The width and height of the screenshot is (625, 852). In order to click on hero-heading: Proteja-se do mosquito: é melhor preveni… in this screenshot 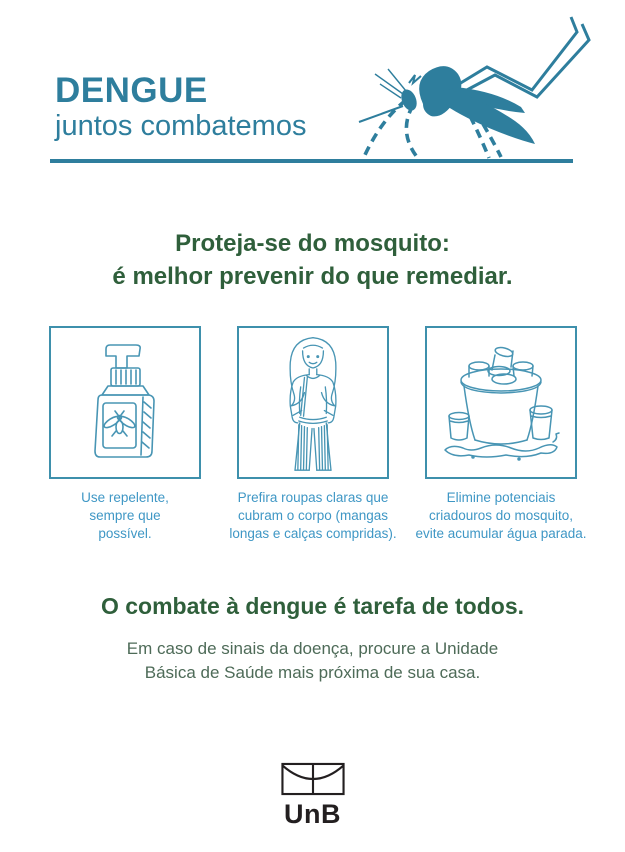, I will do `click(312, 260)`.